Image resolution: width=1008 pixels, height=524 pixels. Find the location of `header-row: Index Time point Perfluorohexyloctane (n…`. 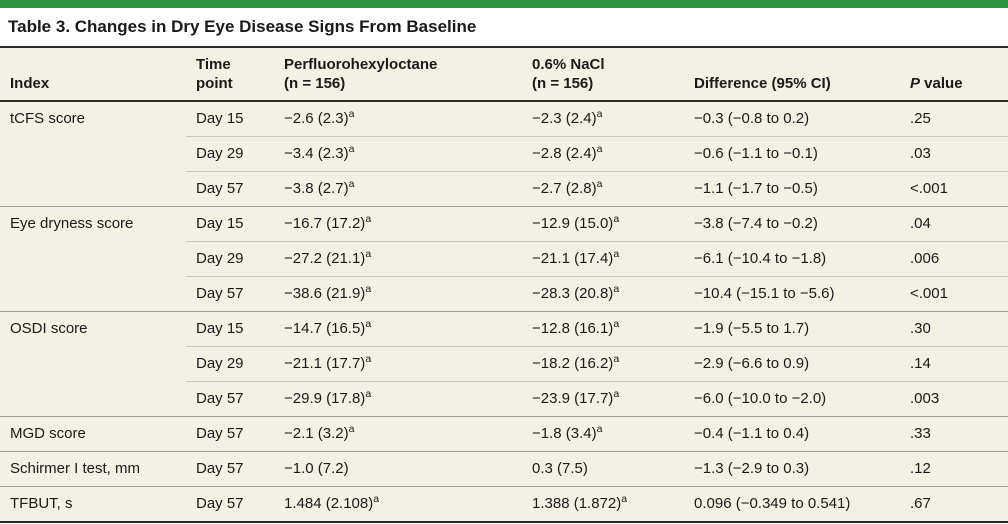

header-row: Index Time point Perfluorohexyloctane (n… is located at coordinates (504, 75).